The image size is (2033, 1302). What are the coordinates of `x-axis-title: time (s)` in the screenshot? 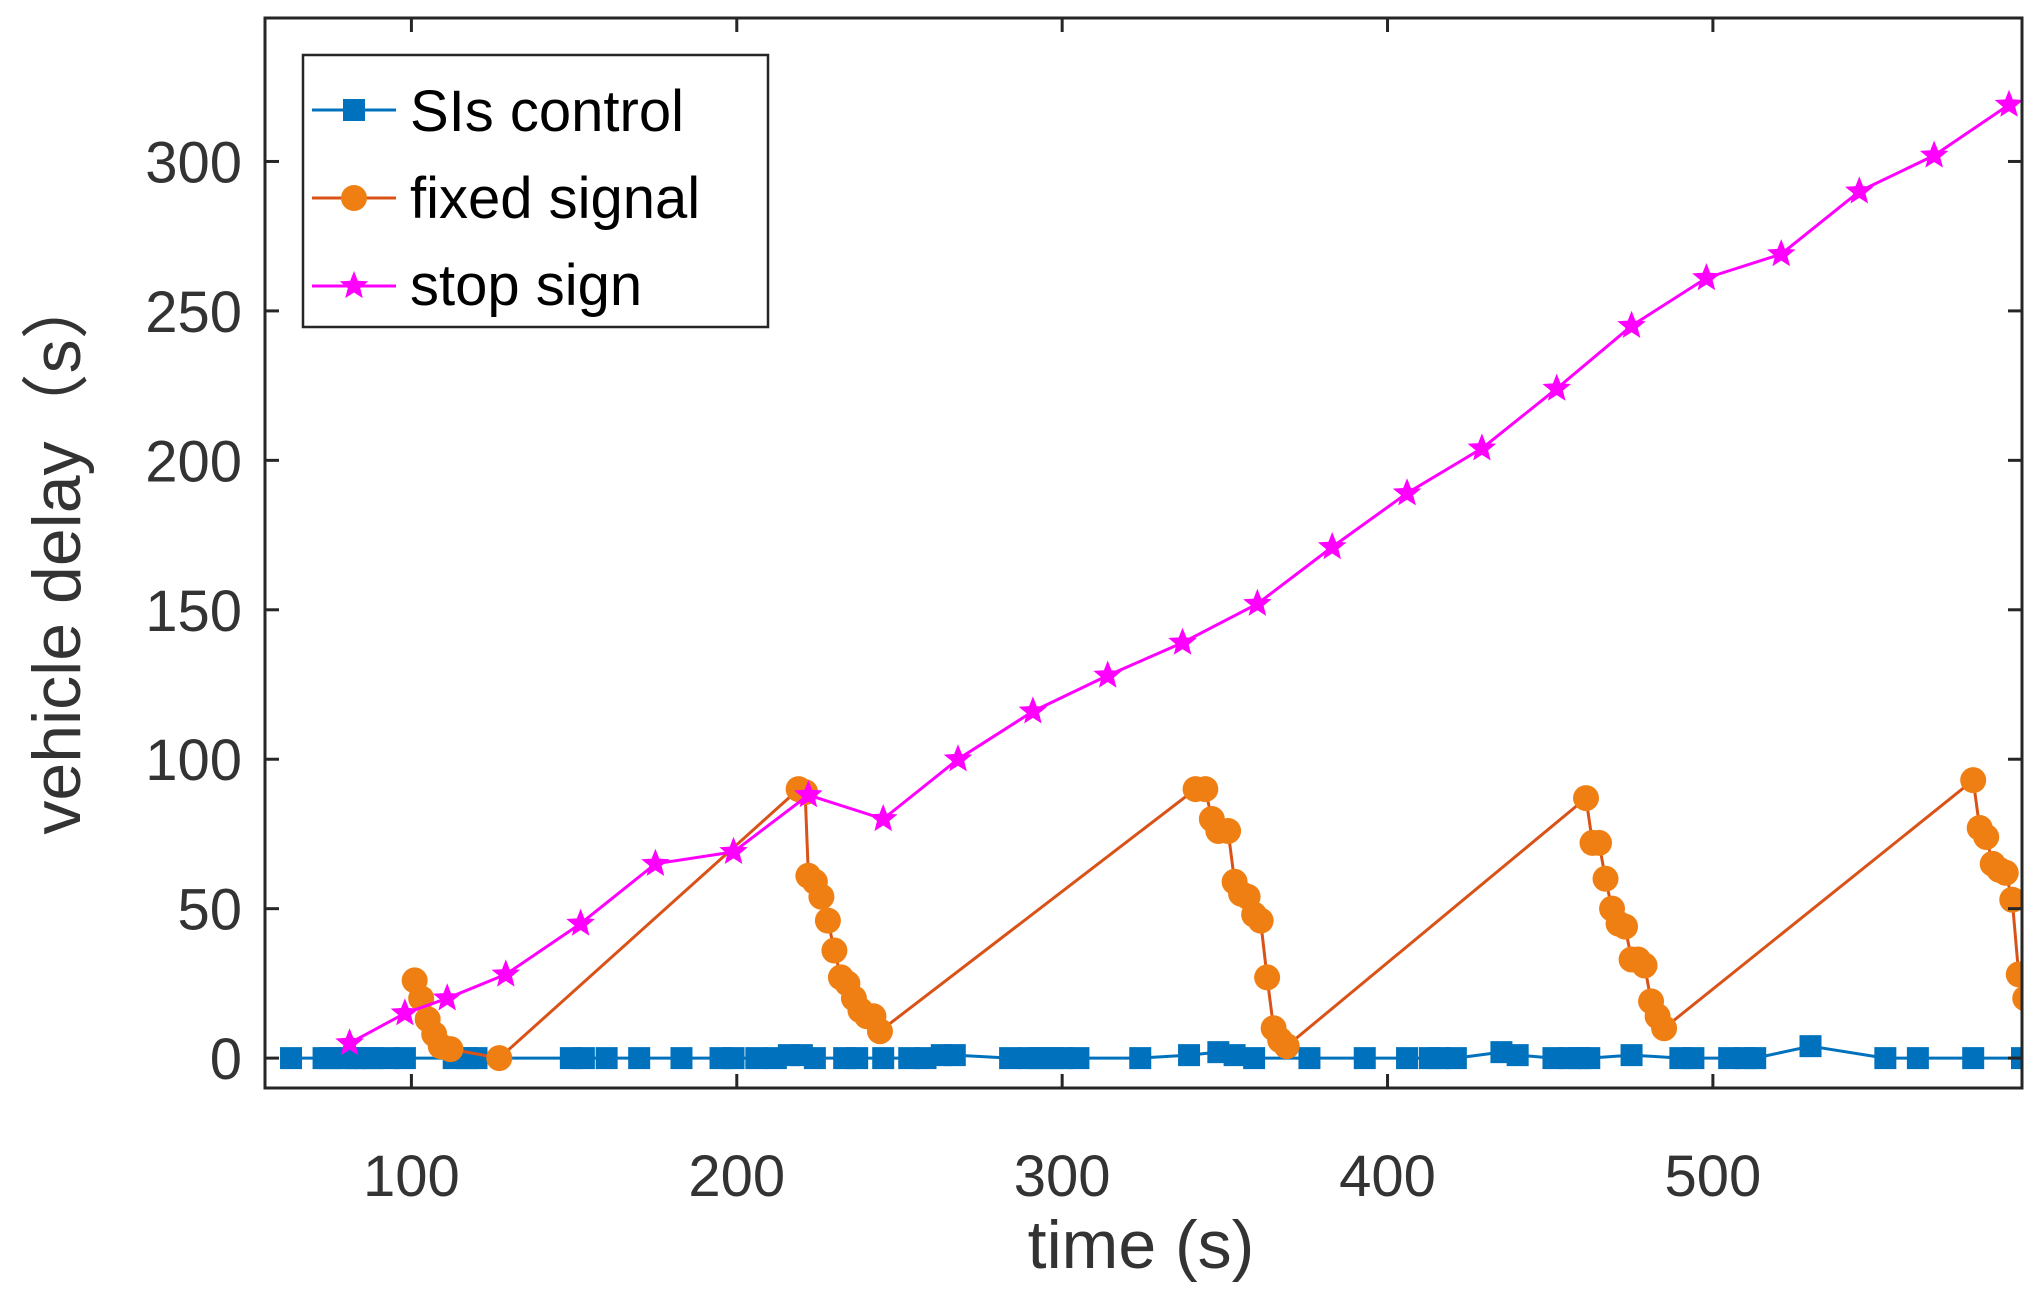 It's located at (1141, 1245).